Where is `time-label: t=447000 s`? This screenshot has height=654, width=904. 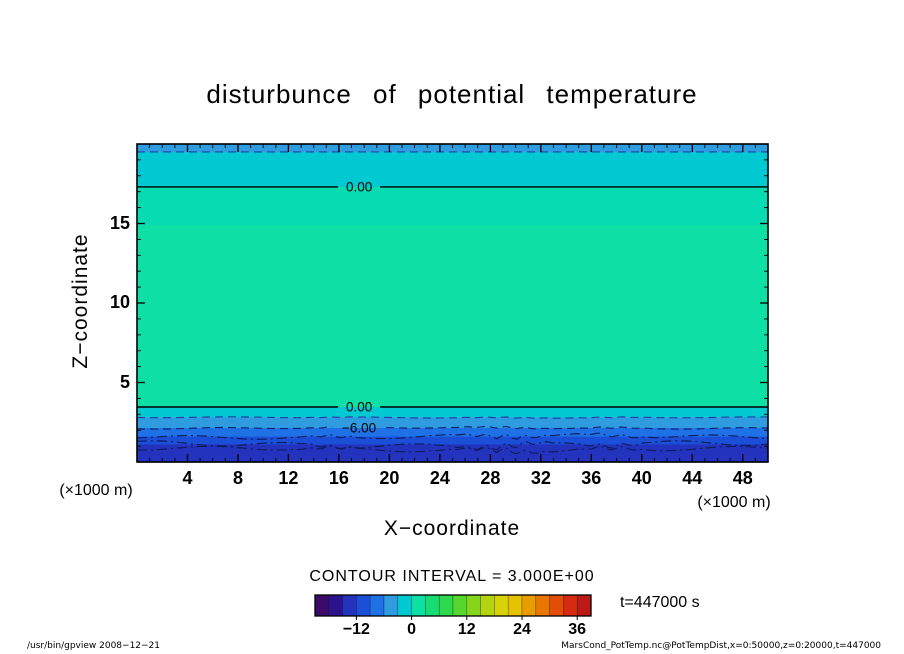
time-label: t=447000 s is located at coordinates (660, 602).